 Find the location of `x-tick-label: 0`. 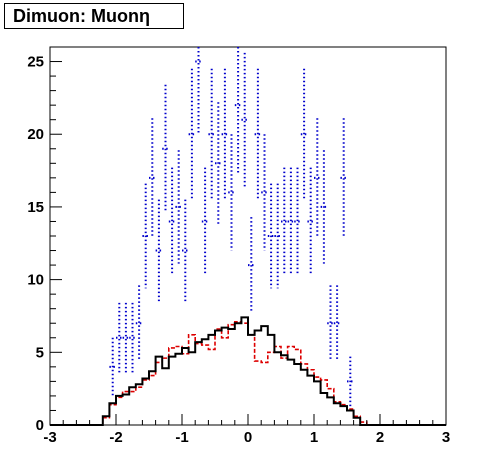

x-tick-label: 0 is located at coordinates (248, 437).